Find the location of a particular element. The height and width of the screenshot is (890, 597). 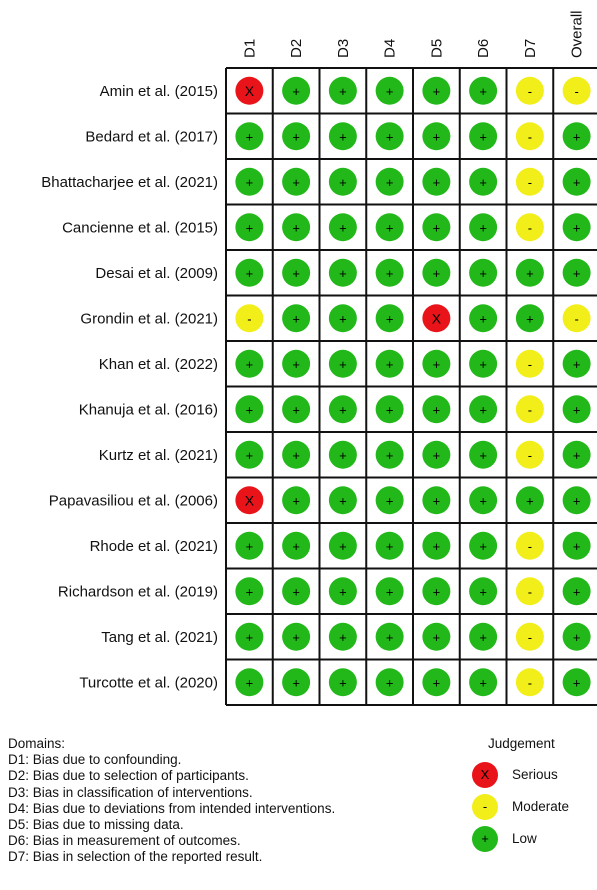

study-label: Rhode et al. (2021) is located at coordinates (154, 546).